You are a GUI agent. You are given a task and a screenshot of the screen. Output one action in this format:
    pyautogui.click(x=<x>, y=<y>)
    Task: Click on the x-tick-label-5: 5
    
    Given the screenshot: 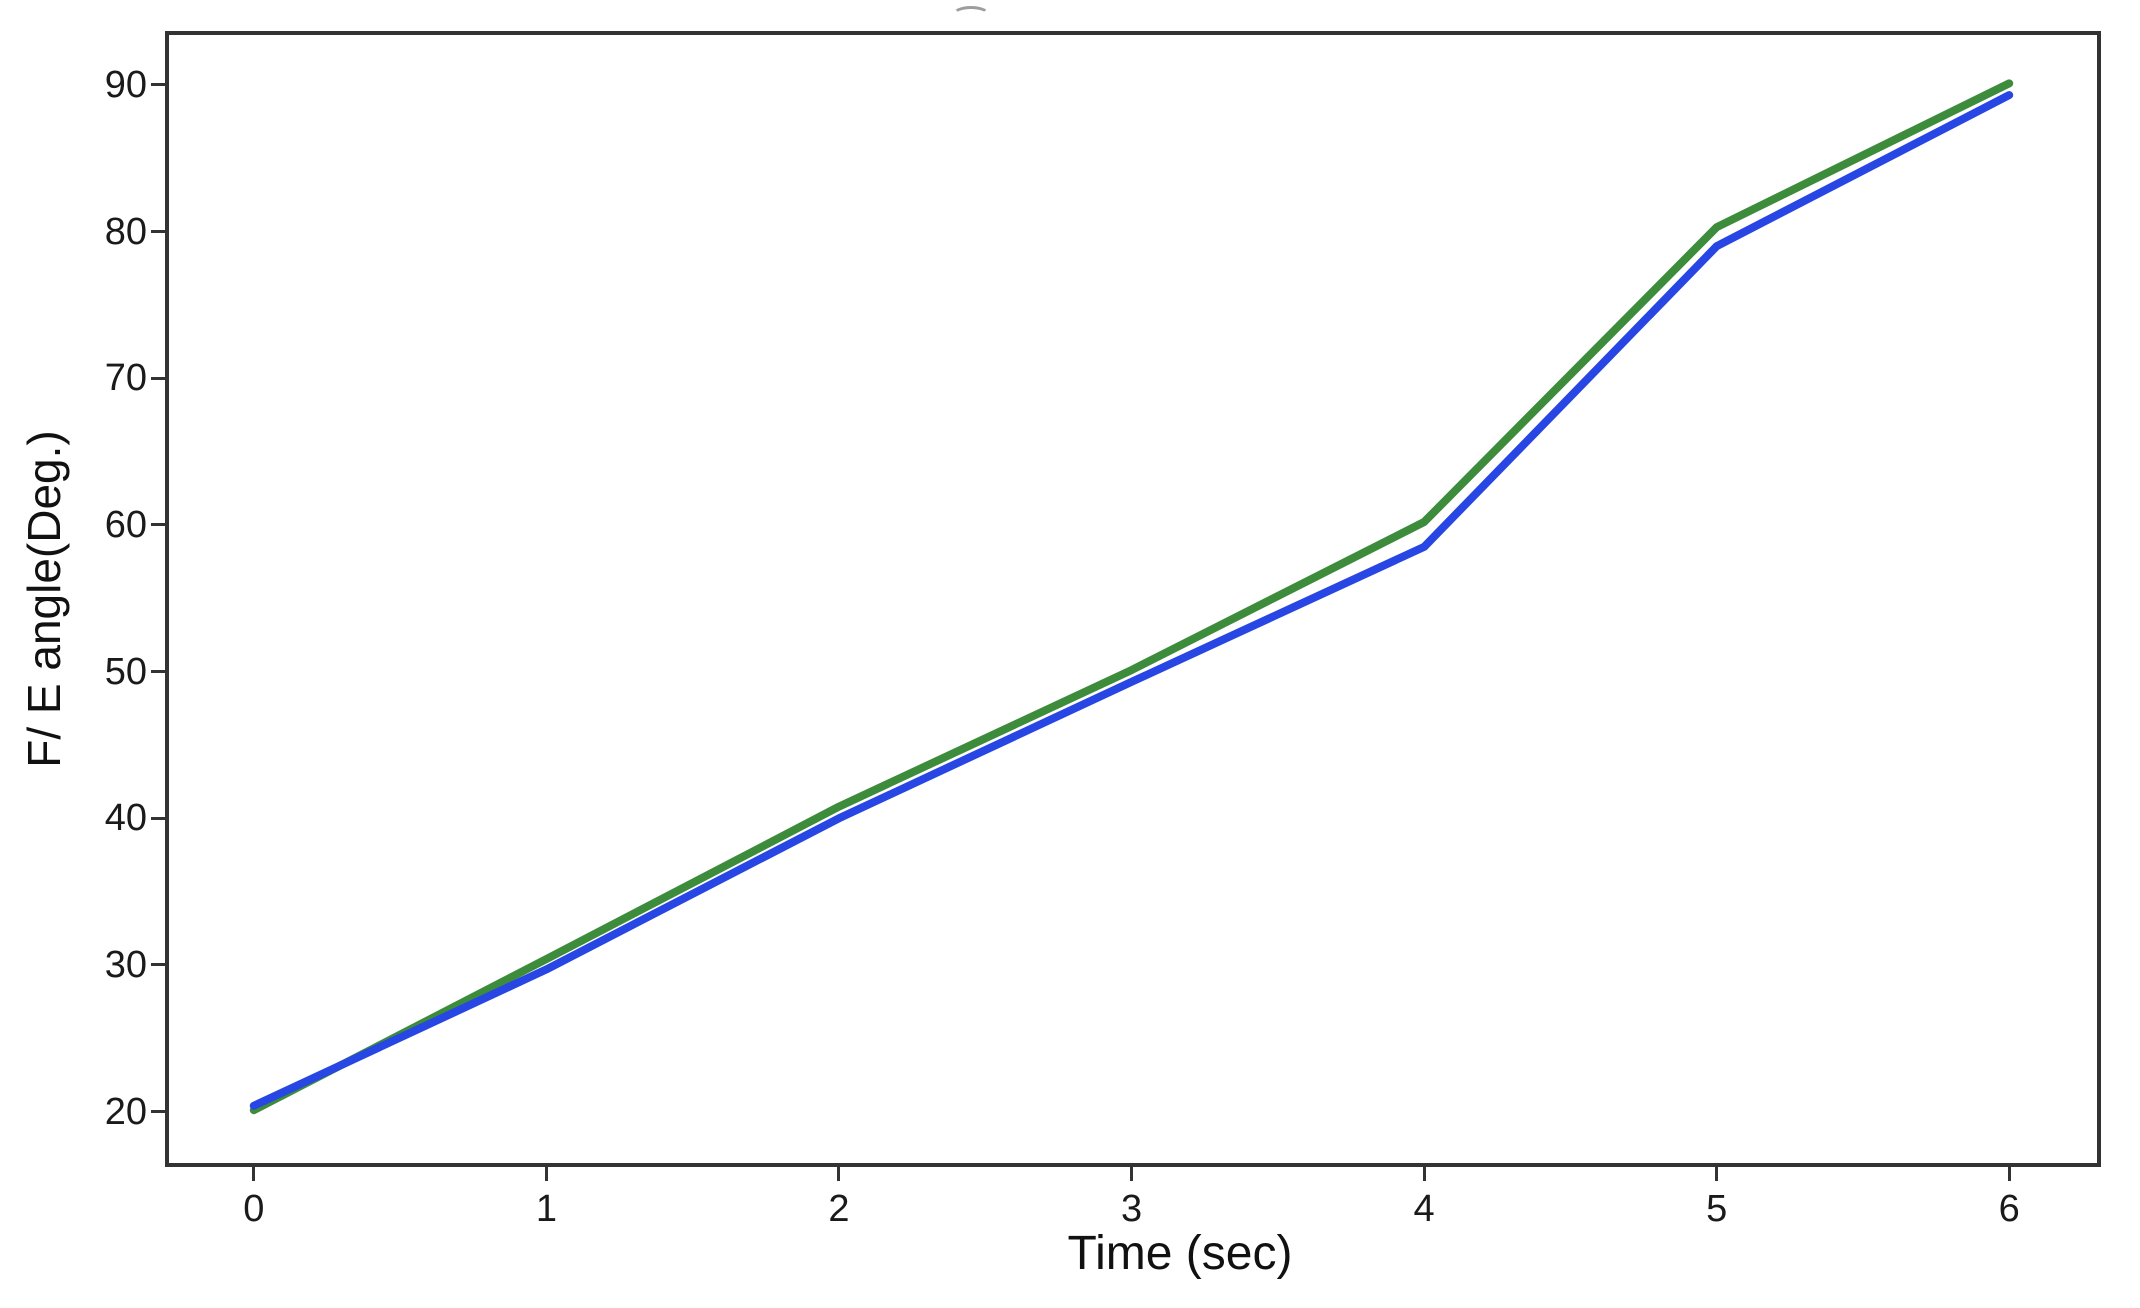 What is the action you would take?
    pyautogui.click(x=1717, y=1209)
    